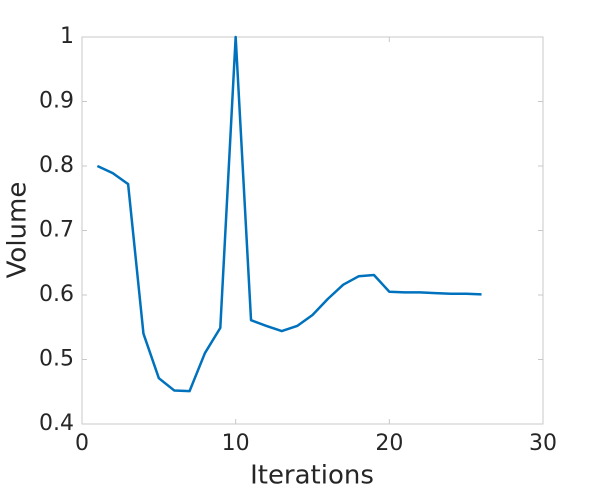  What do you see at coordinates (543, 443) in the screenshot?
I see `x-tick-label: 30` at bounding box center [543, 443].